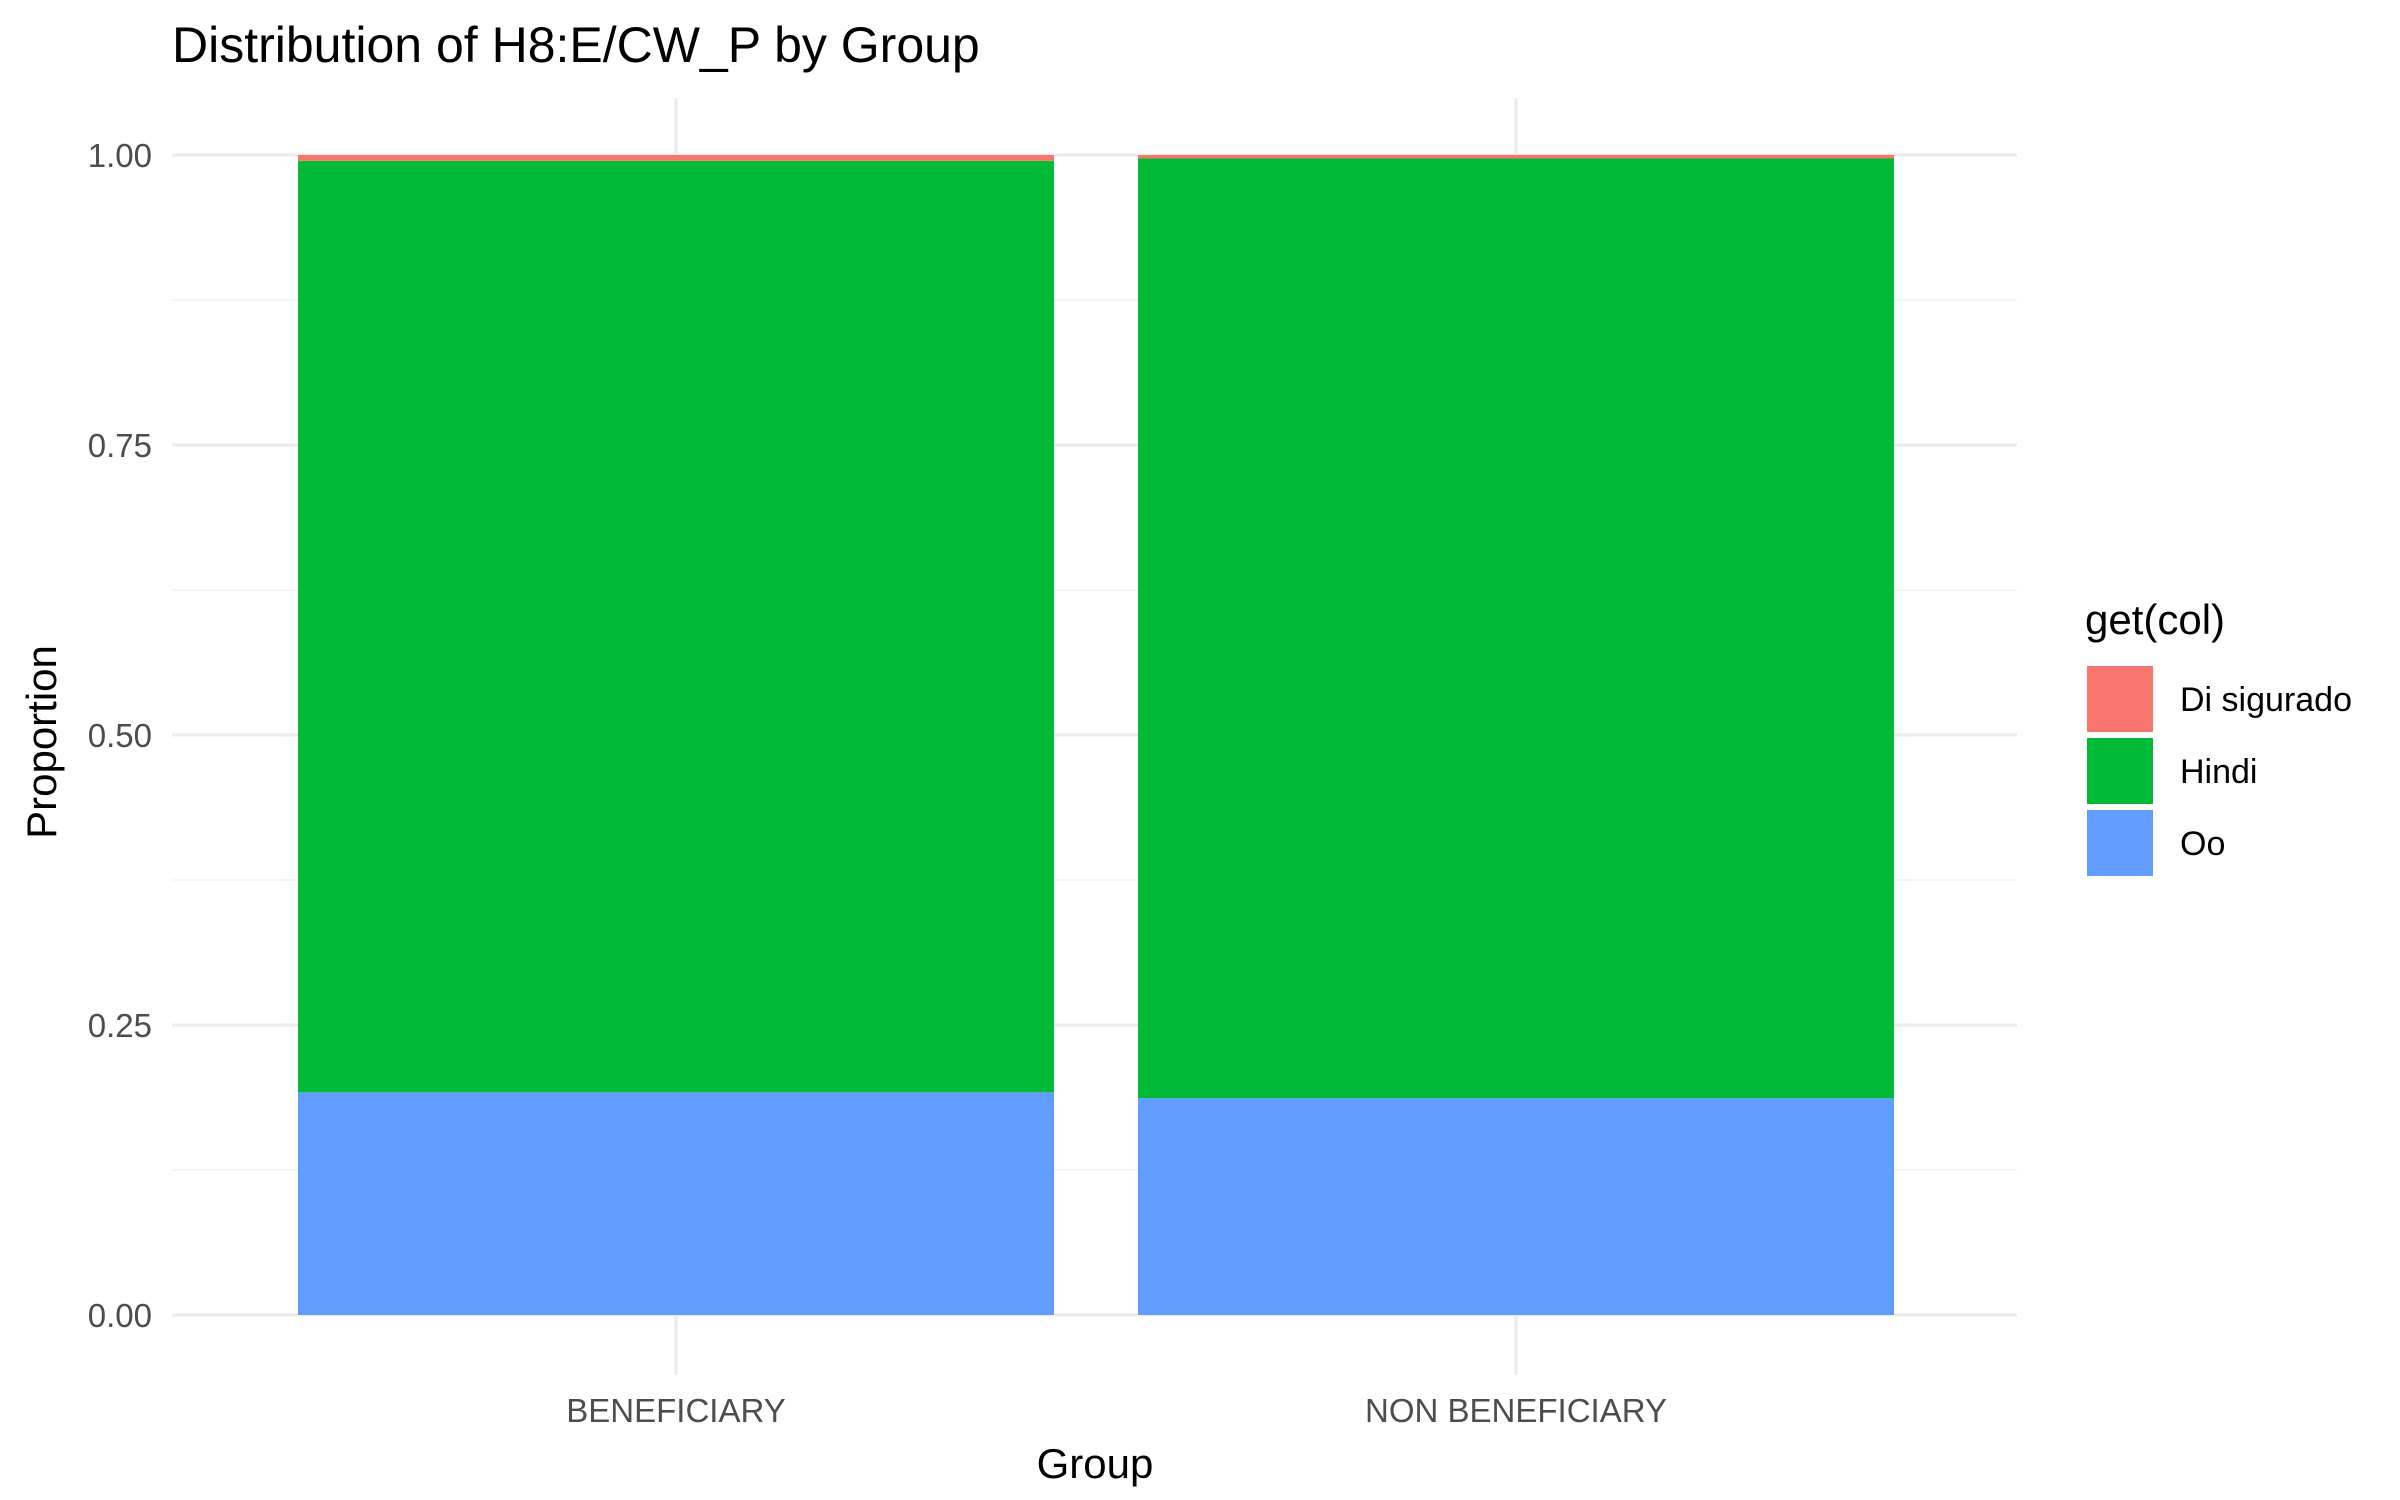 This screenshot has height=1500, width=2400. I want to click on y-tick-label: 0.00, so click(120, 1315).